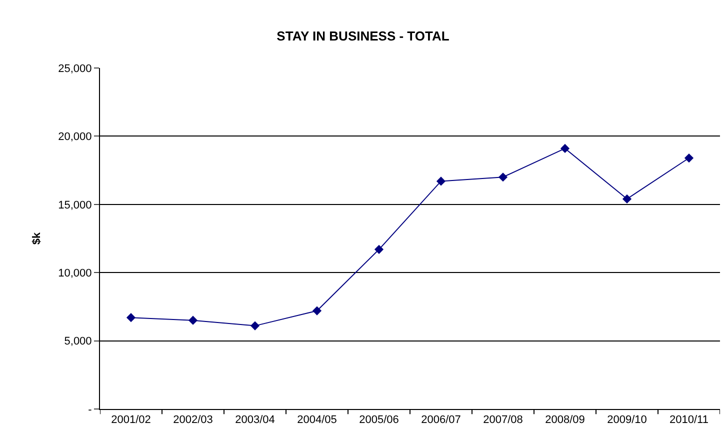 Image resolution: width=726 pixels, height=445 pixels. I want to click on x-tick-label: 2003/04, so click(255, 420).